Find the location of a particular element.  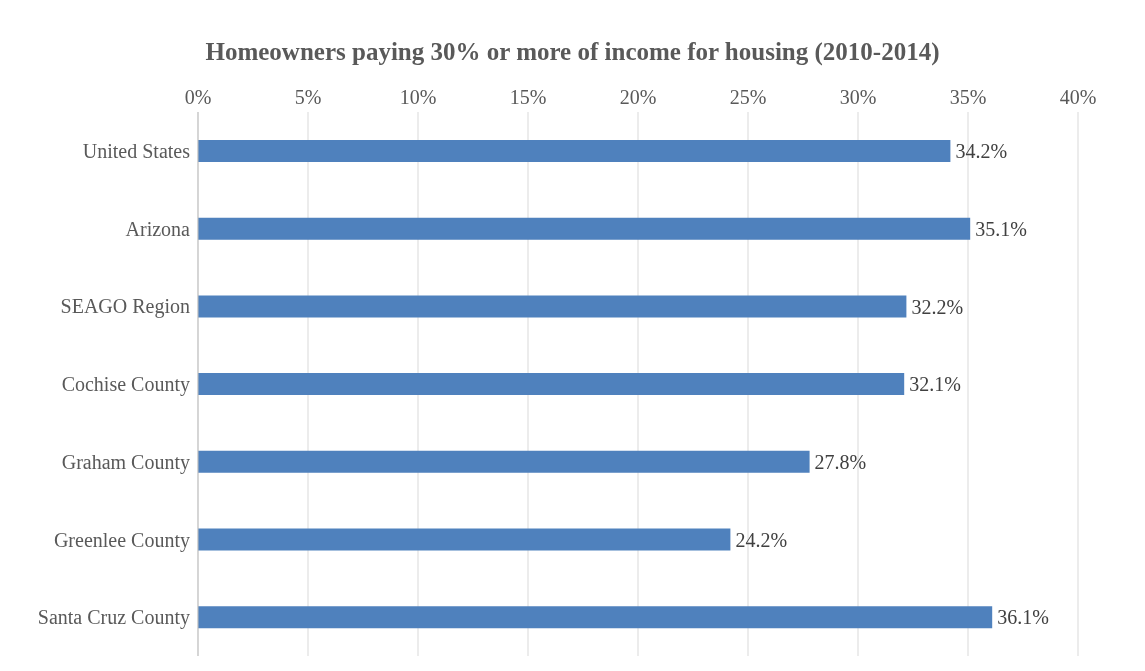

y-tick-label: SEAGO Region is located at coordinates (125, 307).